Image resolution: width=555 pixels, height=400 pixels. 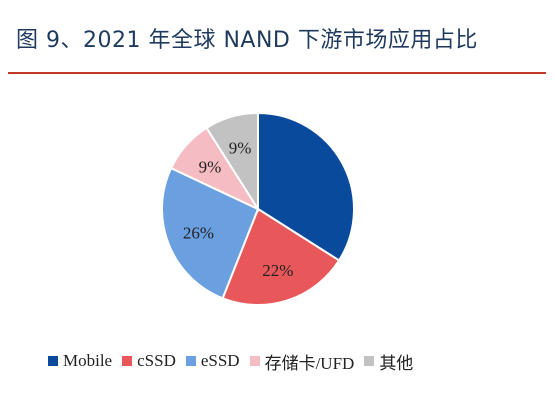 I want to click on title-divider, so click(x=277, y=73).